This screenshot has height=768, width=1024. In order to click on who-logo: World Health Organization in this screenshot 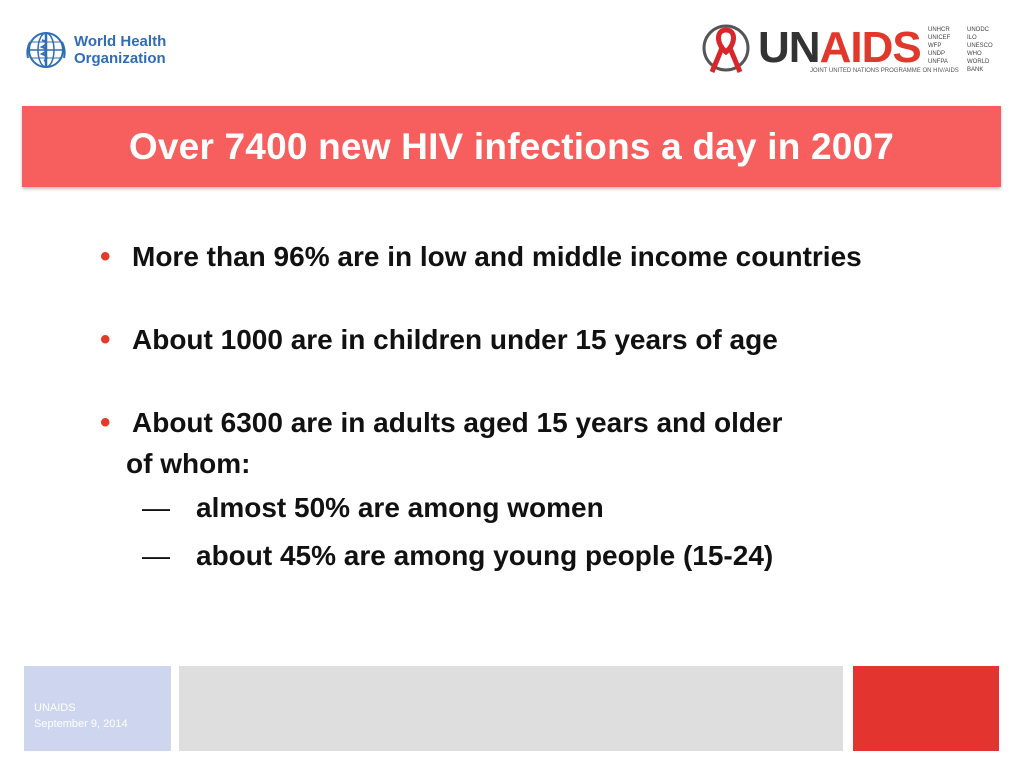, I will do `click(95, 50)`.